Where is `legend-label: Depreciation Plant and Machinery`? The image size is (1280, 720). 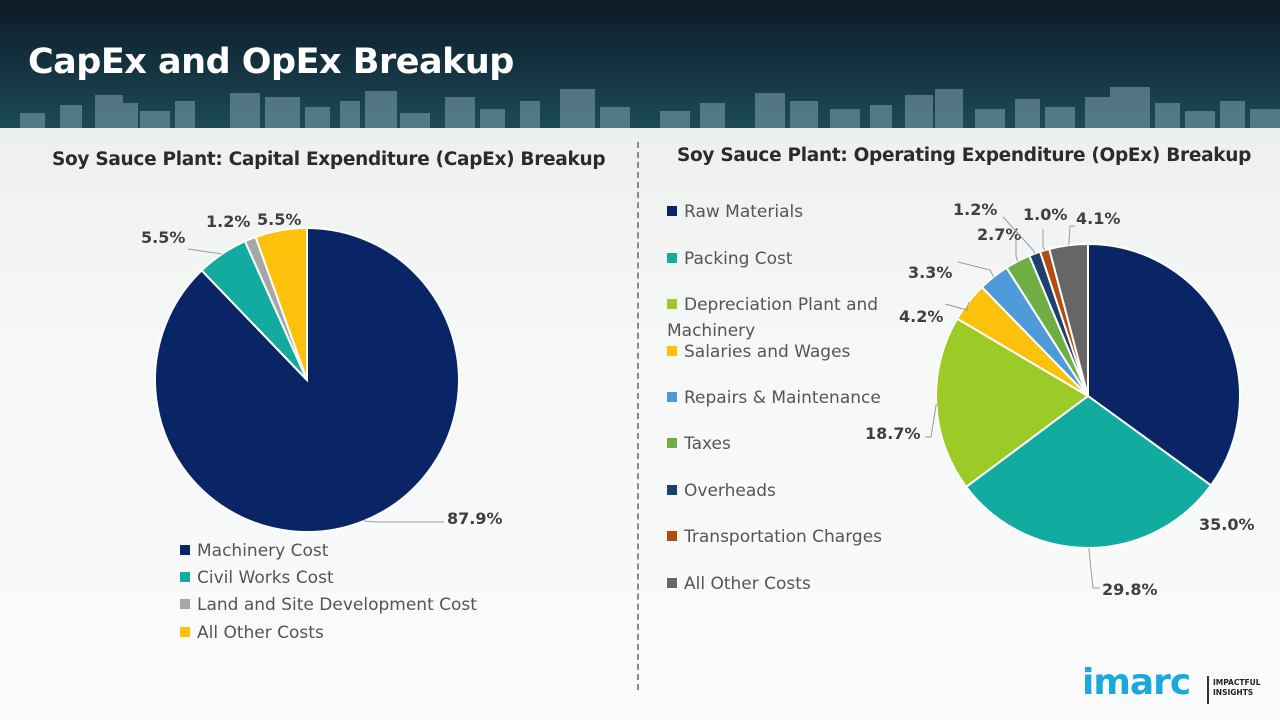
legend-label: Depreciation Plant and Machinery is located at coordinates (773, 318).